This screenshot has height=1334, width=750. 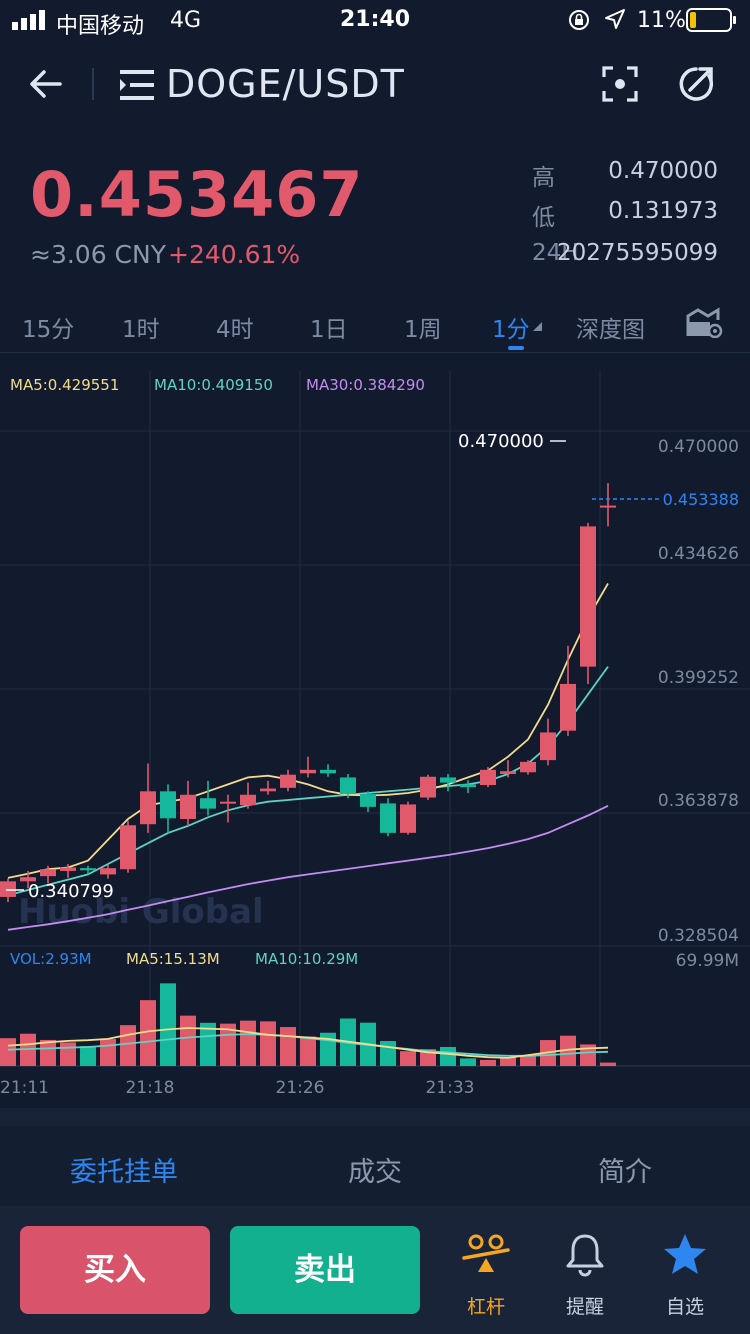 I want to click on volume-ma-lines, so click(x=308, y=1043).